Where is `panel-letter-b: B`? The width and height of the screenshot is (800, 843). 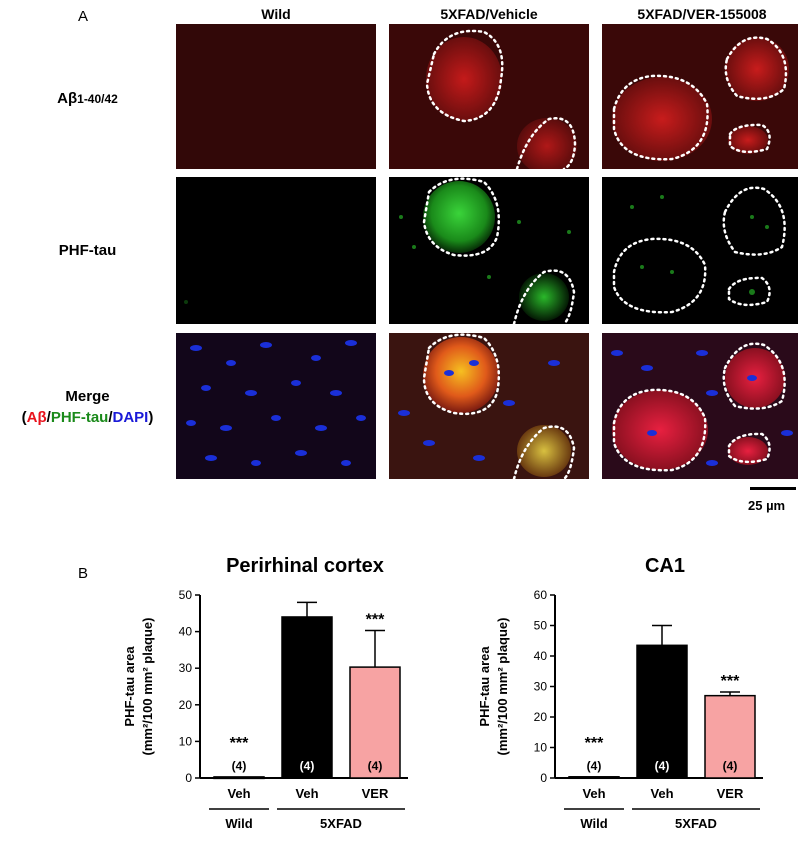
panel-letter-b: B is located at coordinates (83, 573).